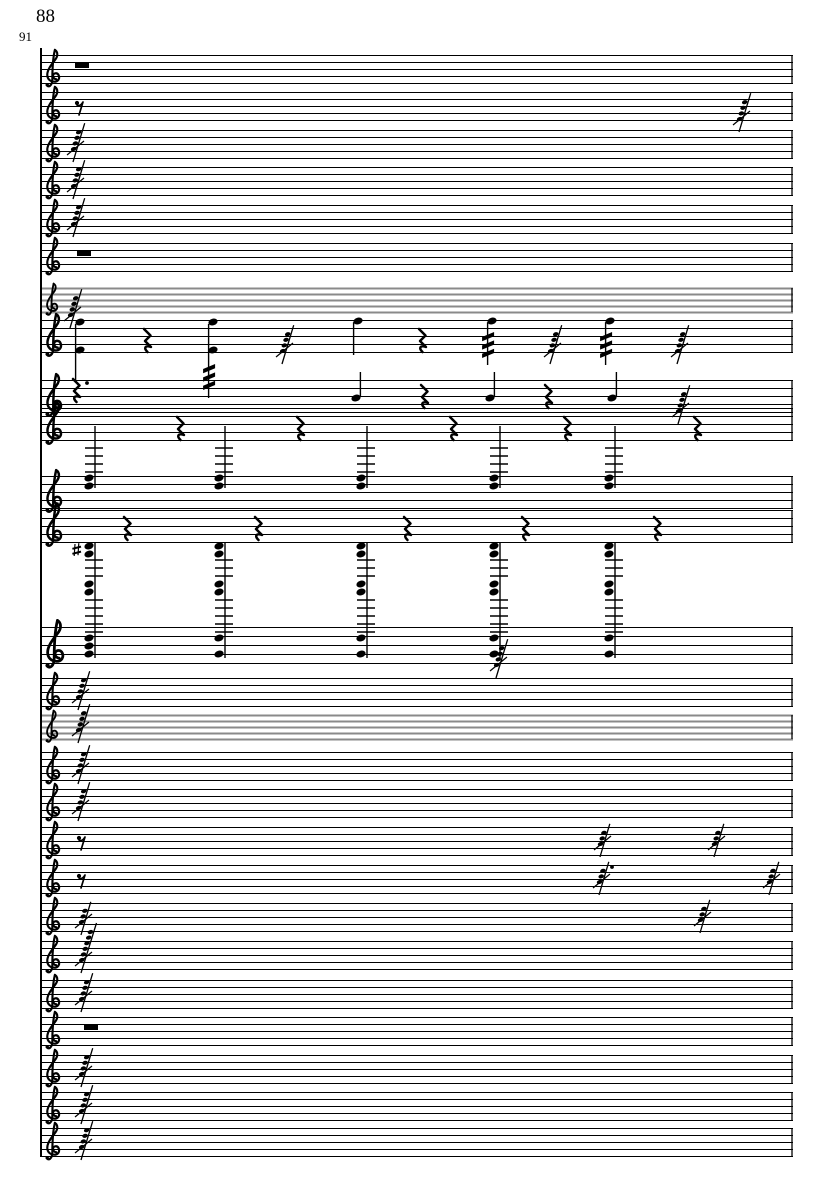 This screenshot has height=1181, width=835. What do you see at coordinates (25, 36) in the screenshot?
I see `measure-number-left: 91` at bounding box center [25, 36].